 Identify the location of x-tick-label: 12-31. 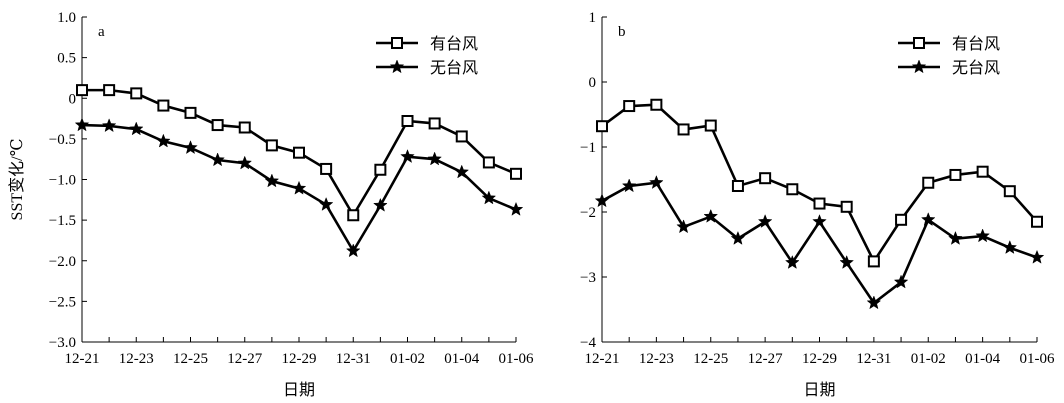
(353, 359).